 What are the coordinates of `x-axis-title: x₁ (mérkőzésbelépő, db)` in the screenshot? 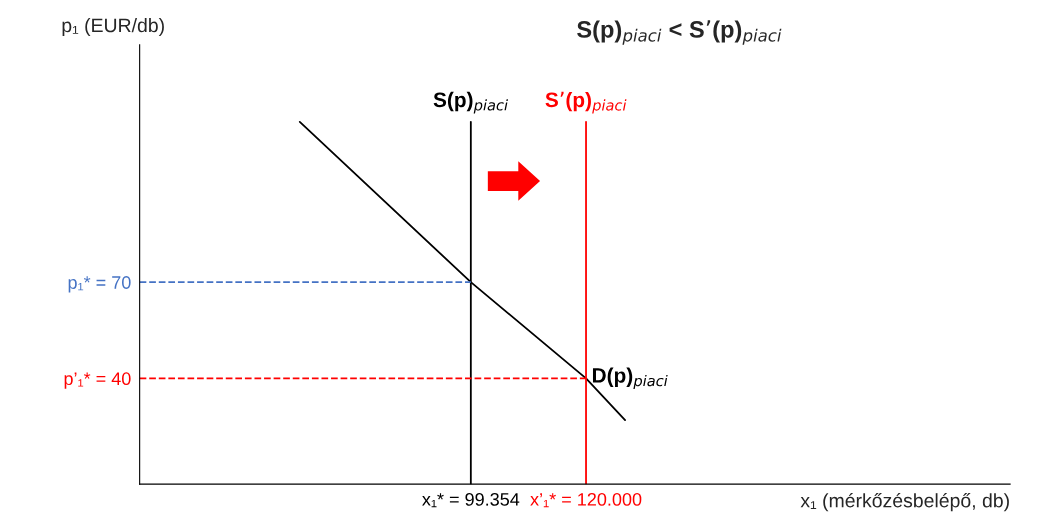 It's located at (904, 502).